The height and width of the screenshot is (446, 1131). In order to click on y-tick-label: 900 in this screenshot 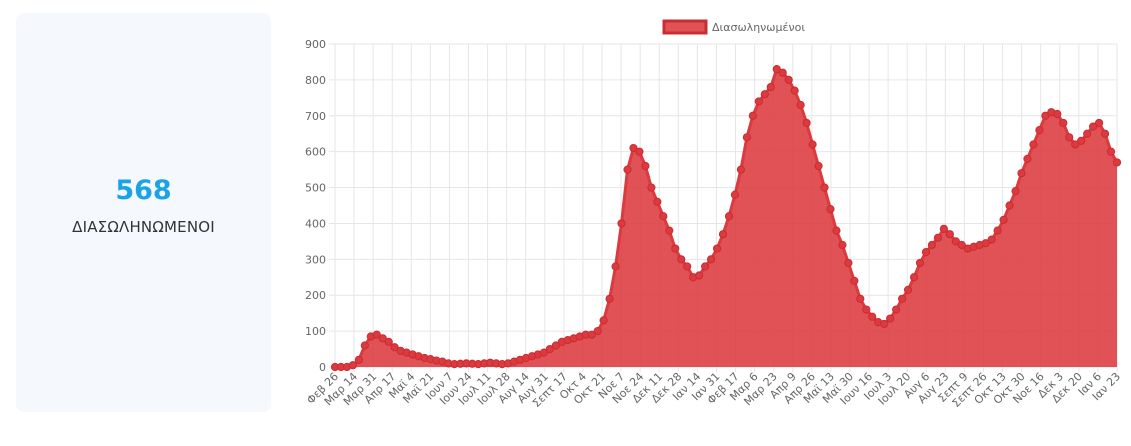, I will do `click(315, 44)`.